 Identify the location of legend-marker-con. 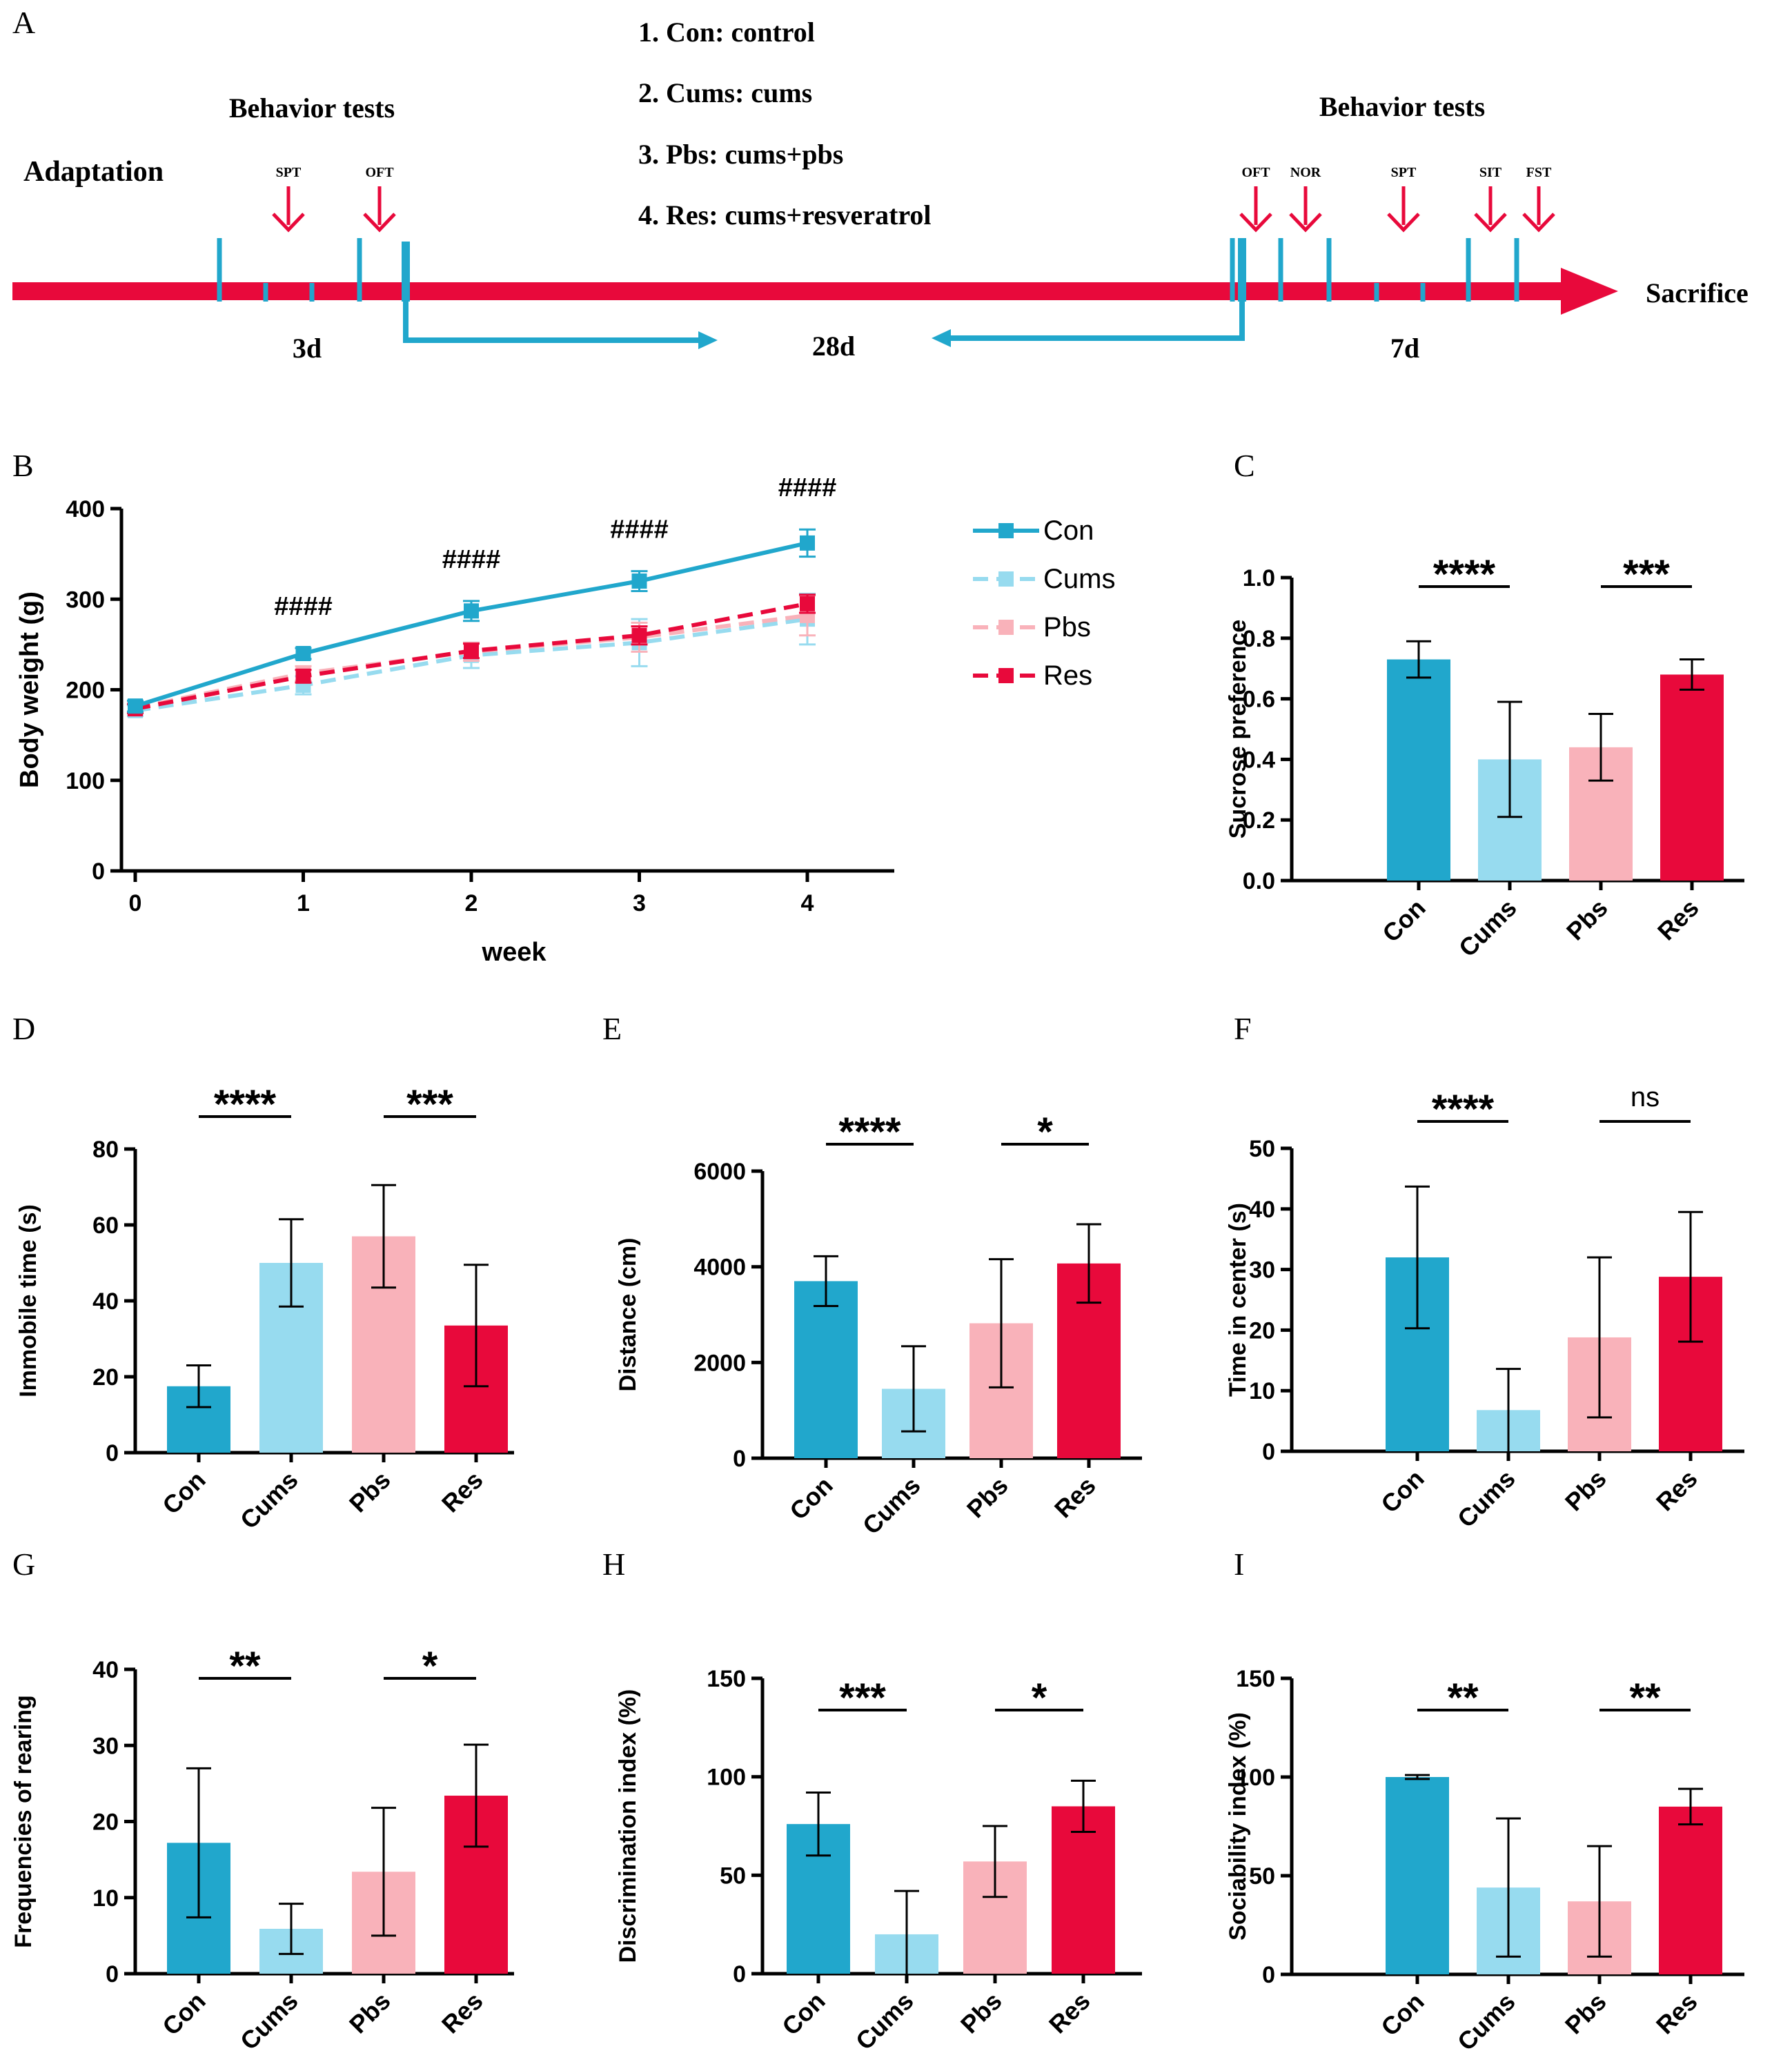
(1006, 530).